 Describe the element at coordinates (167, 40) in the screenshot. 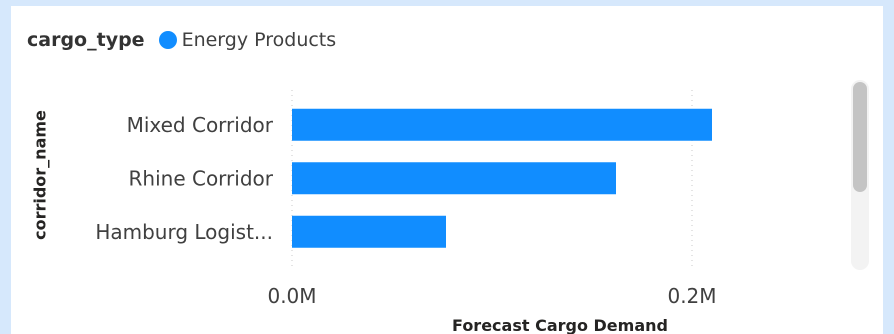

I see `legend-marker-energy-products` at that location.